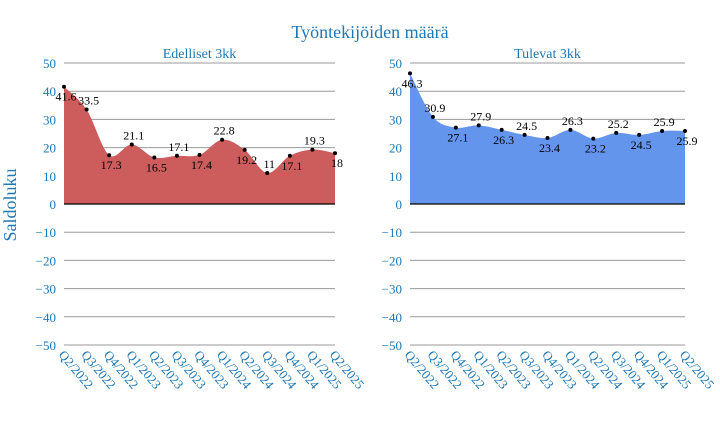 This screenshot has height=432, width=720. I want to click on data-label: 21.1, so click(133, 135).